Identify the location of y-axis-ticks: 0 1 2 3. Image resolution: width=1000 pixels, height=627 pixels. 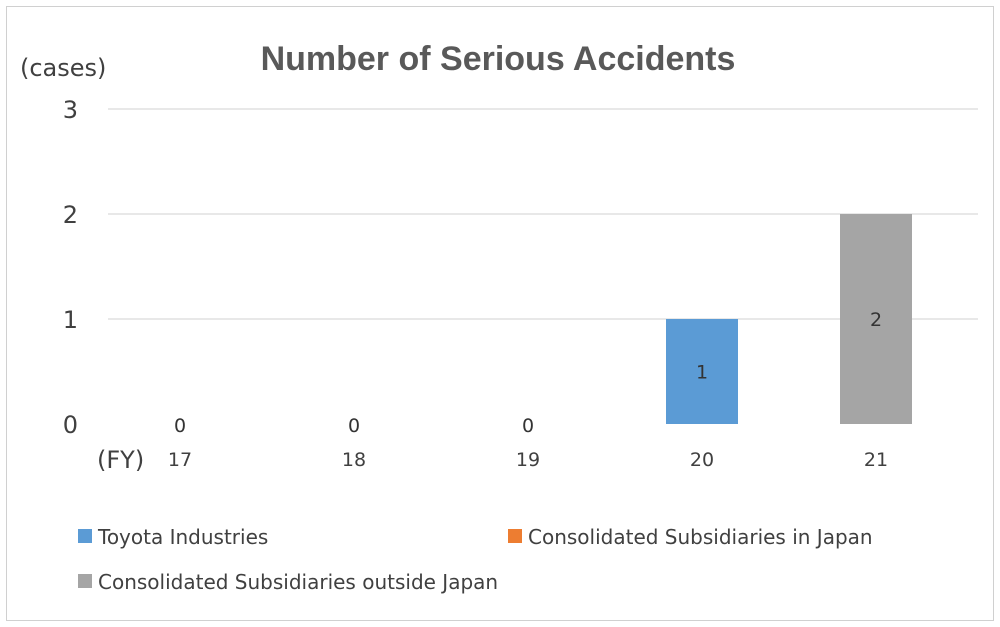
(70, 267).